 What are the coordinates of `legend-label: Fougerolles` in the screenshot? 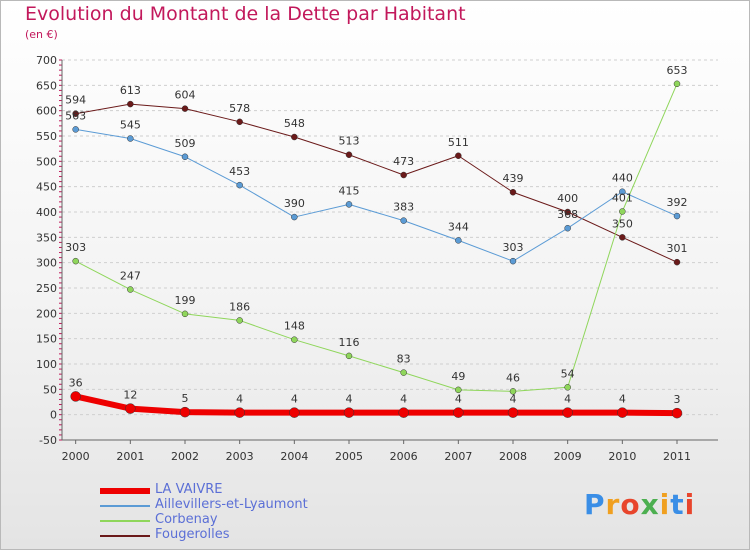 It's located at (192, 534).